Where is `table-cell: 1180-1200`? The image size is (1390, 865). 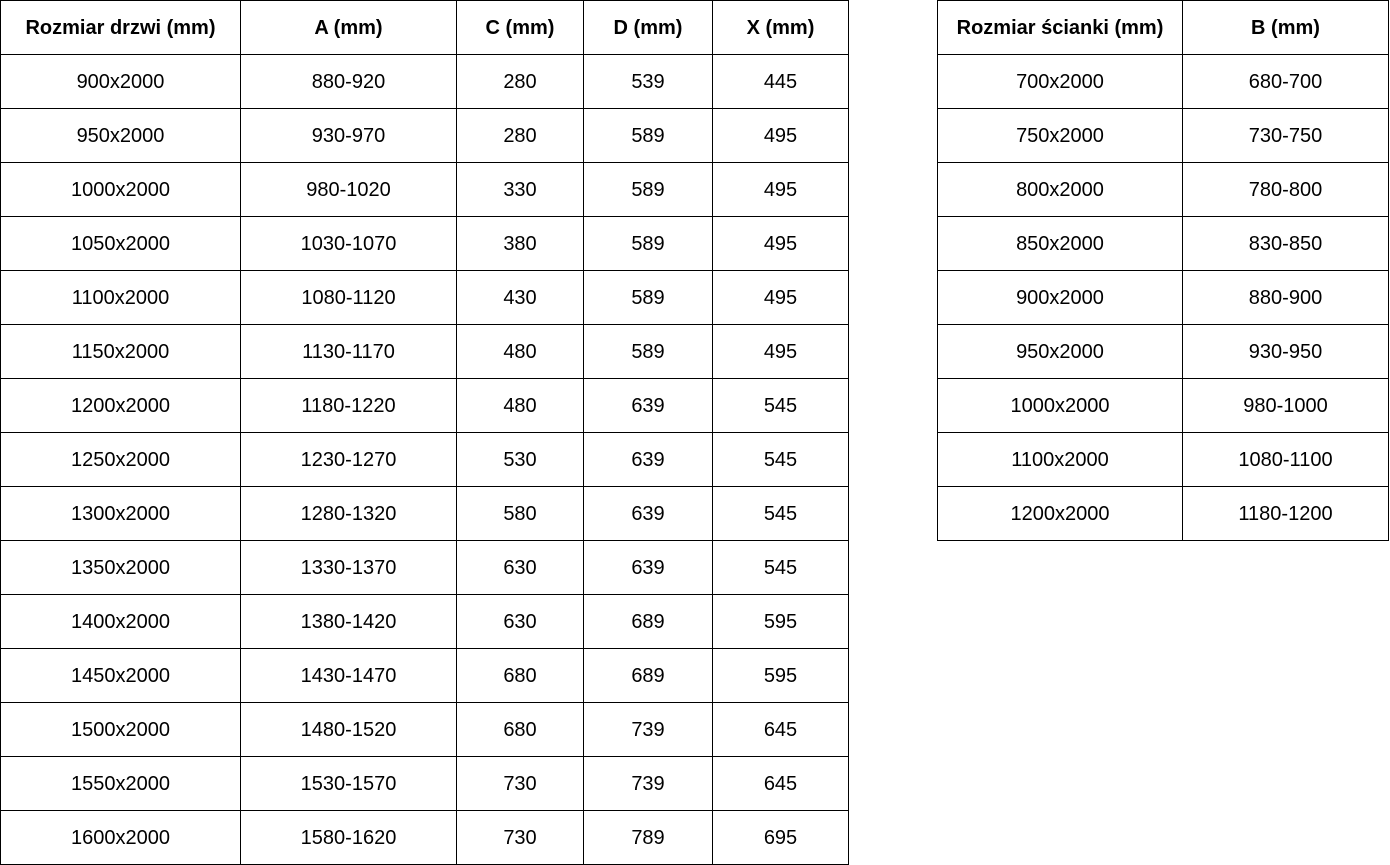
table-cell: 1180-1200 is located at coordinates (1285, 513).